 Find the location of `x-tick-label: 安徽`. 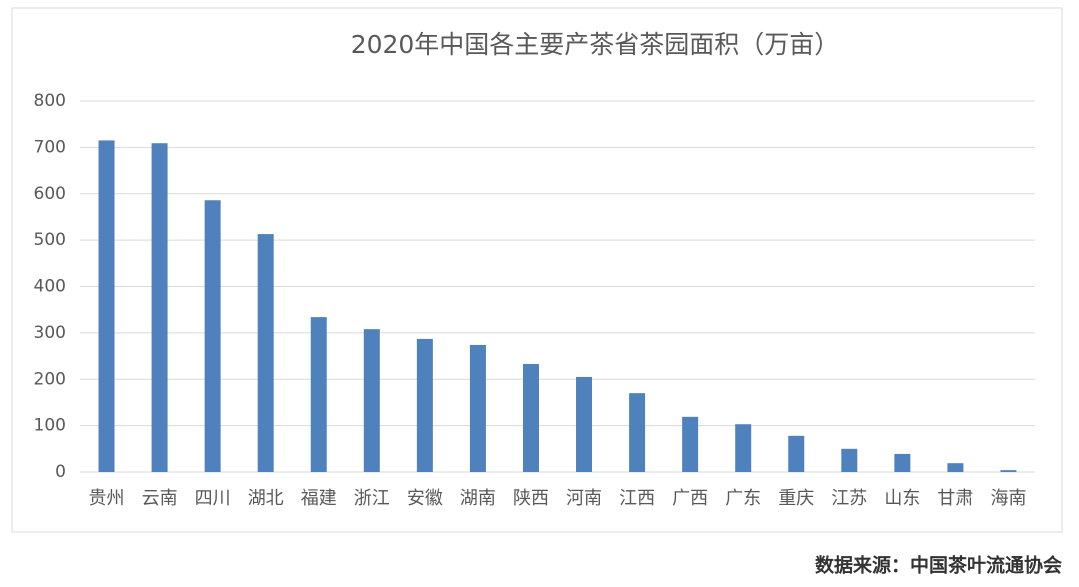

x-tick-label: 安徽 is located at coordinates (425, 498).